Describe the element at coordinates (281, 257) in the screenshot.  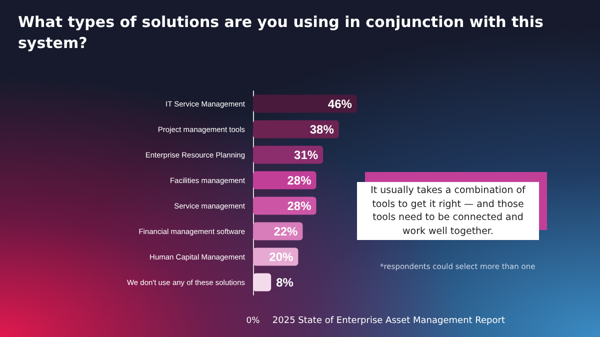
I see `data-label: 20%` at that location.